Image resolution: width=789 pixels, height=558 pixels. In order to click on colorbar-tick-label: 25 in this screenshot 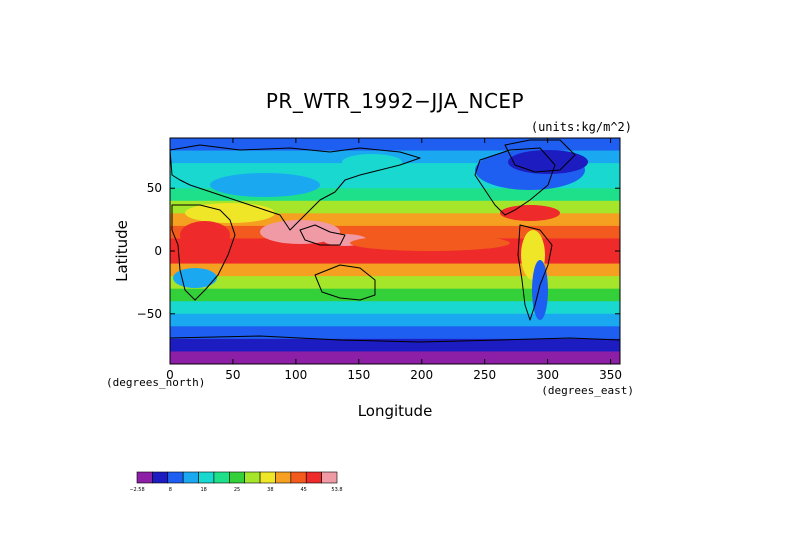, I will do `click(237, 490)`.